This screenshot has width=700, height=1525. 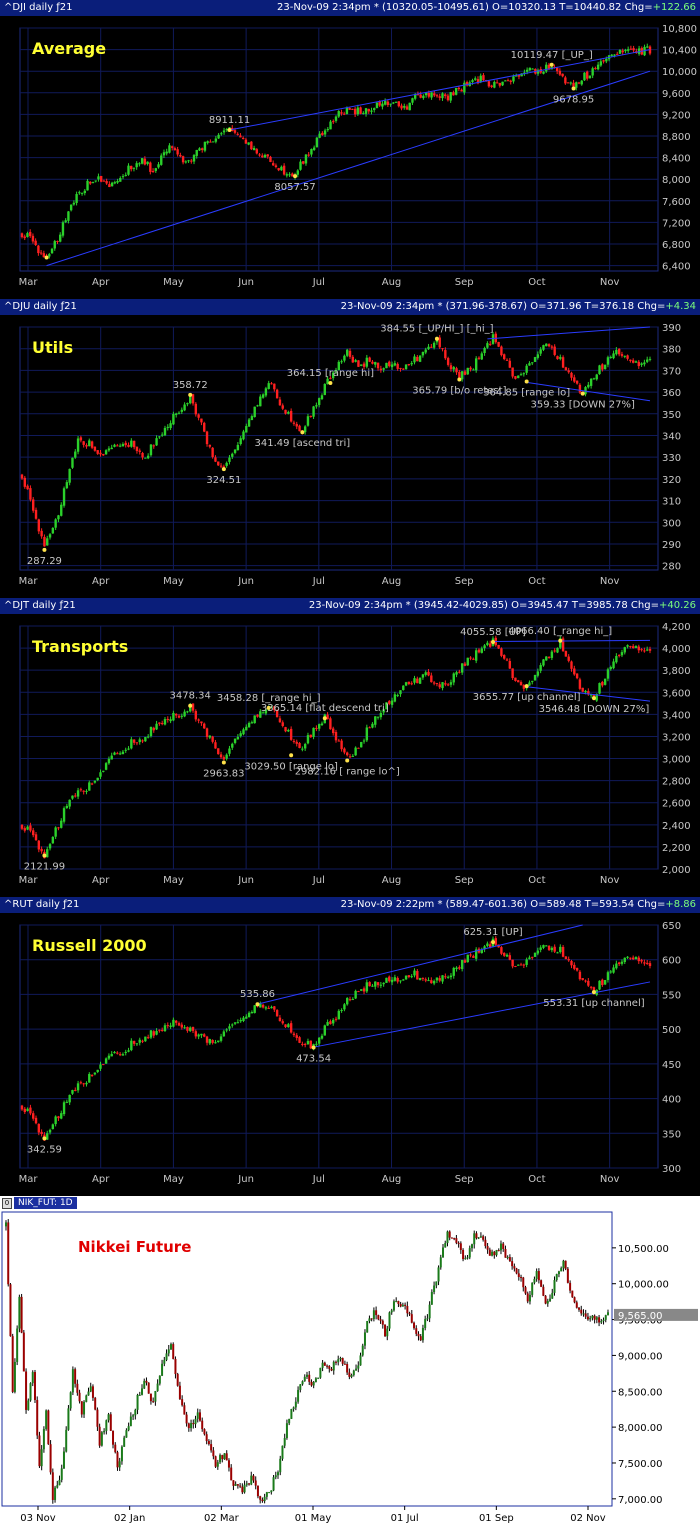 I want to click on y-tick-label: 360, so click(x=671, y=393).